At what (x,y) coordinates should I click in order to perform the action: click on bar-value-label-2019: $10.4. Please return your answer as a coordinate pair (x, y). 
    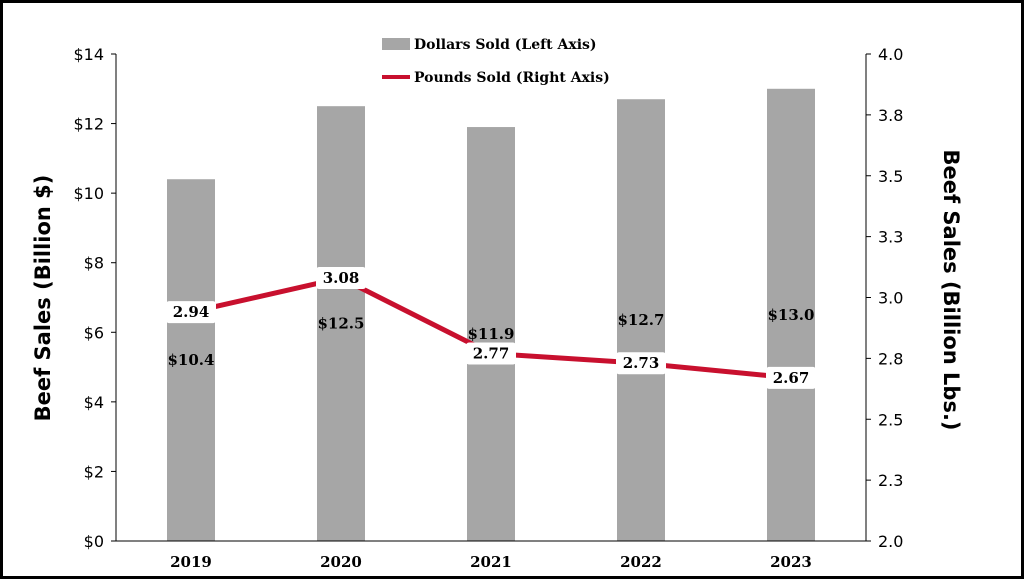
    Looking at the image, I should click on (191, 360).